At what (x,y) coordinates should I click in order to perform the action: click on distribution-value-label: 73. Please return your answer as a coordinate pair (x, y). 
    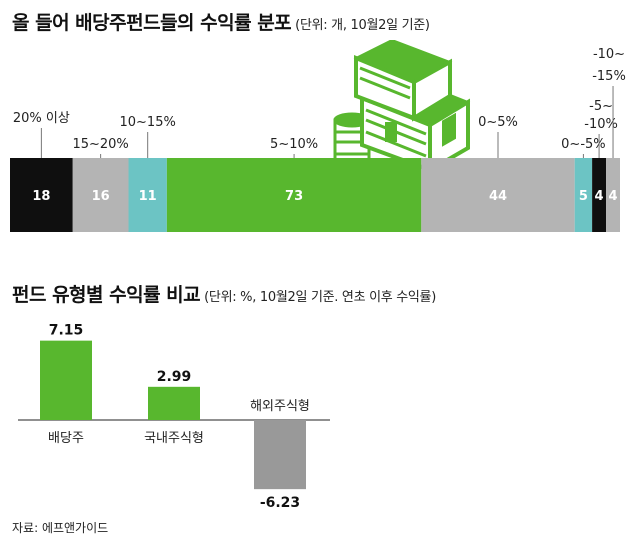
    Looking at the image, I should click on (294, 196).